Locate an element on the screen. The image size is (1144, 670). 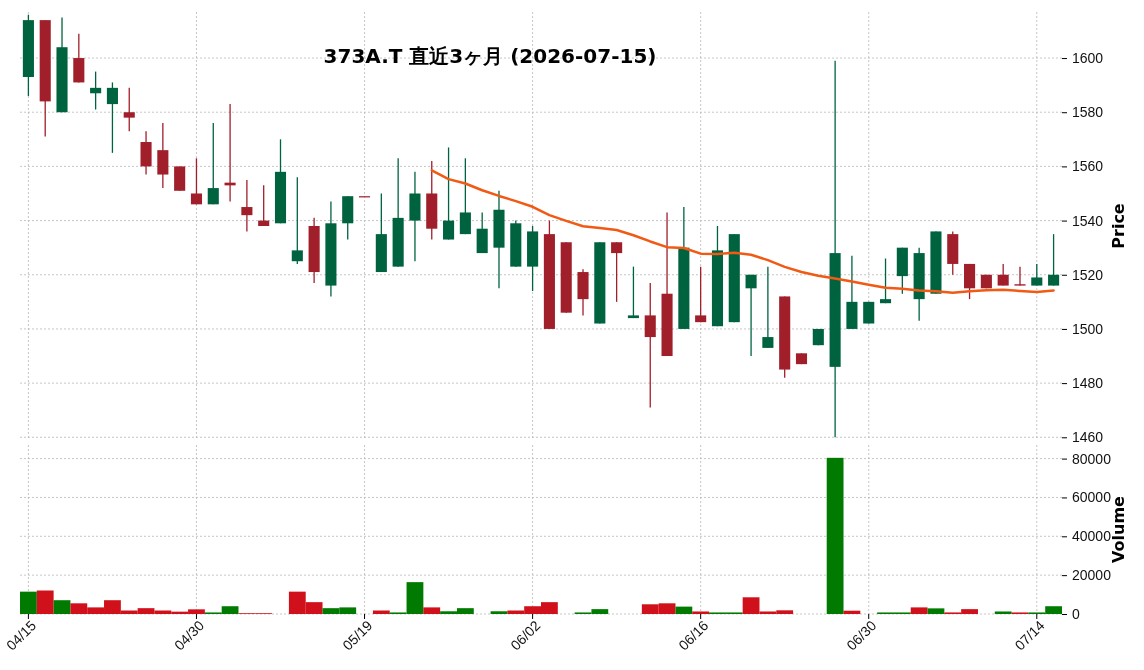
y-tick-label: 1560 is located at coordinates (1088, 166).